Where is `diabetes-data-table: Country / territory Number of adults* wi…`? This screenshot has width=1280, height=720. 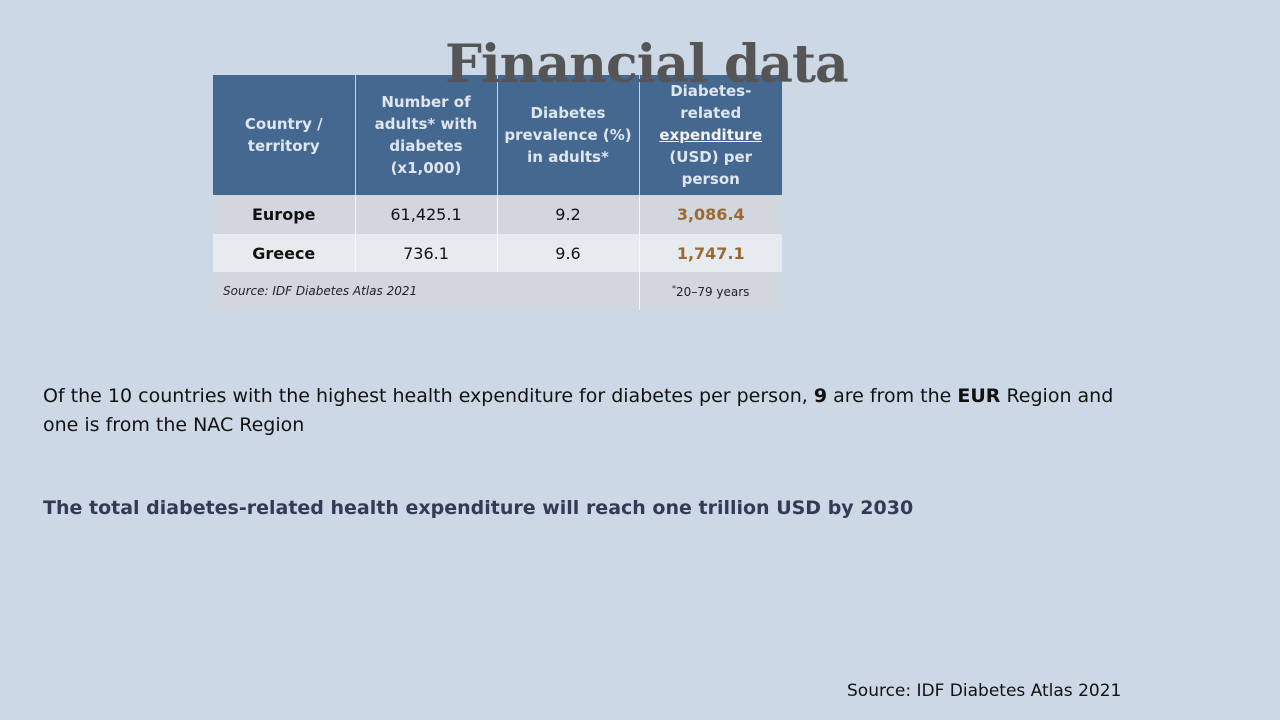
diabetes-data-table: Country / territory Number of adults* wi… is located at coordinates (497, 192).